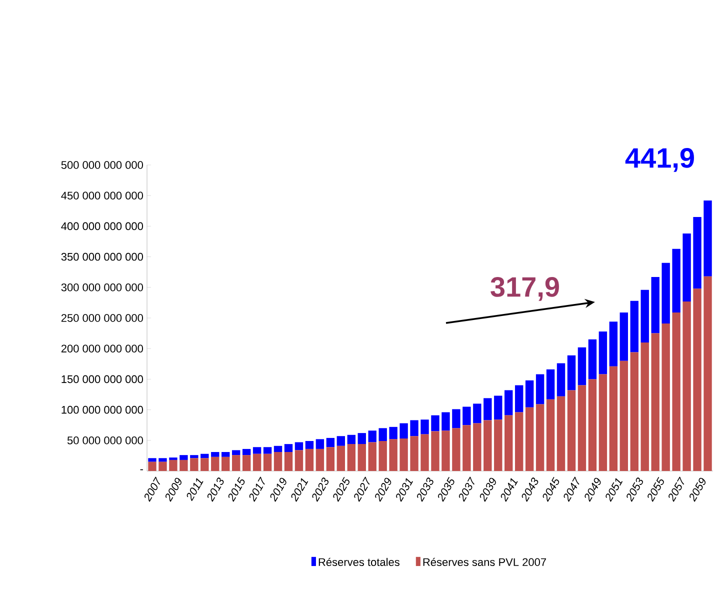 Image resolution: width=723 pixels, height=607 pixels. I want to click on y-tick-label: 50 000 000 000, so click(105, 440).